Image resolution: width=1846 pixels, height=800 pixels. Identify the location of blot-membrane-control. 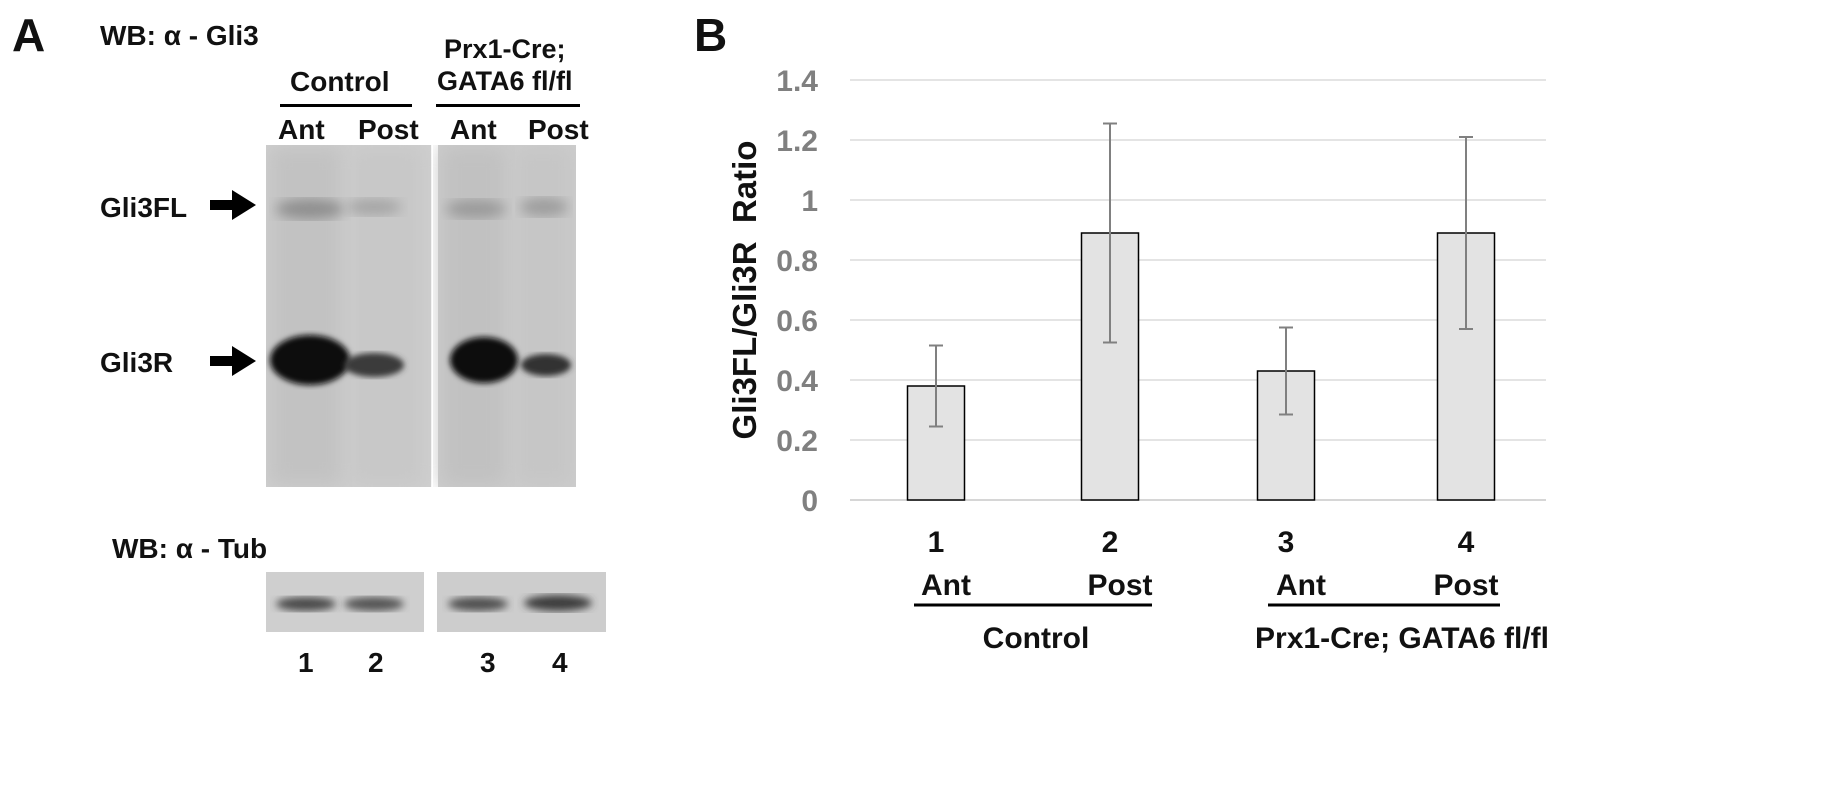
(348, 316).